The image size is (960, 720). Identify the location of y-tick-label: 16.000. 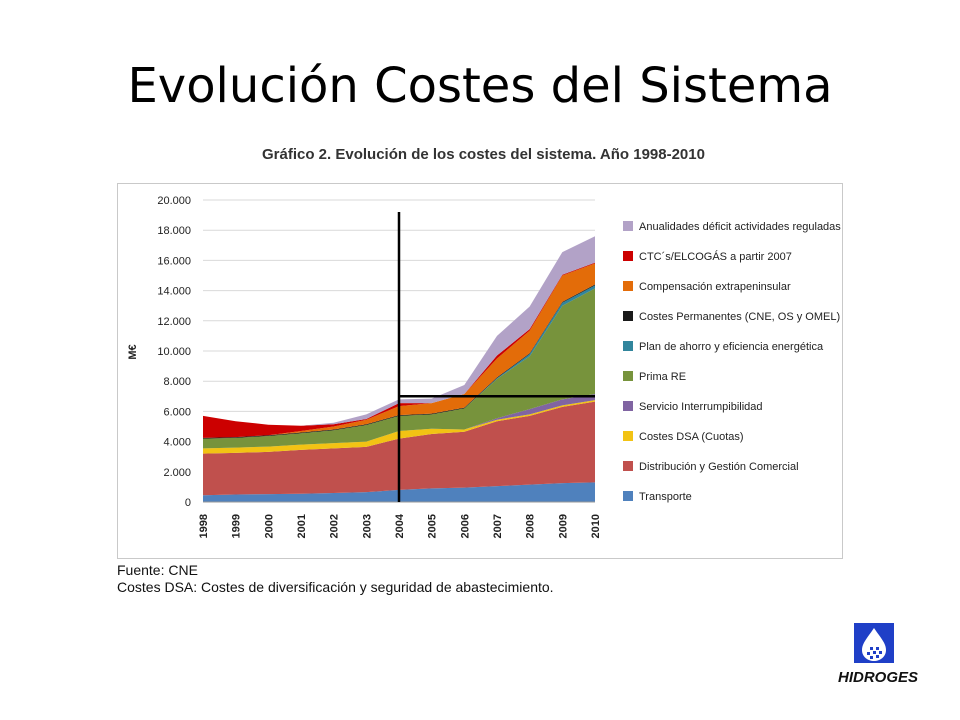
(174, 261).